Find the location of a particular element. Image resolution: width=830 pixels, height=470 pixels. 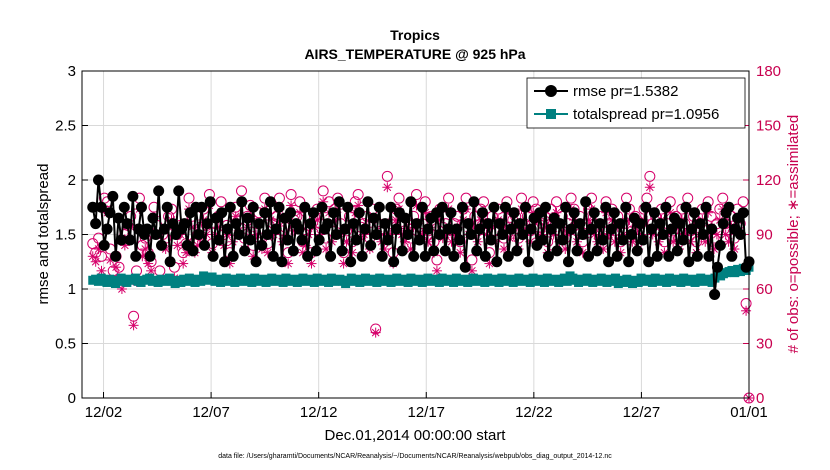

x-tick-label: 12/02 is located at coordinates (104, 412).